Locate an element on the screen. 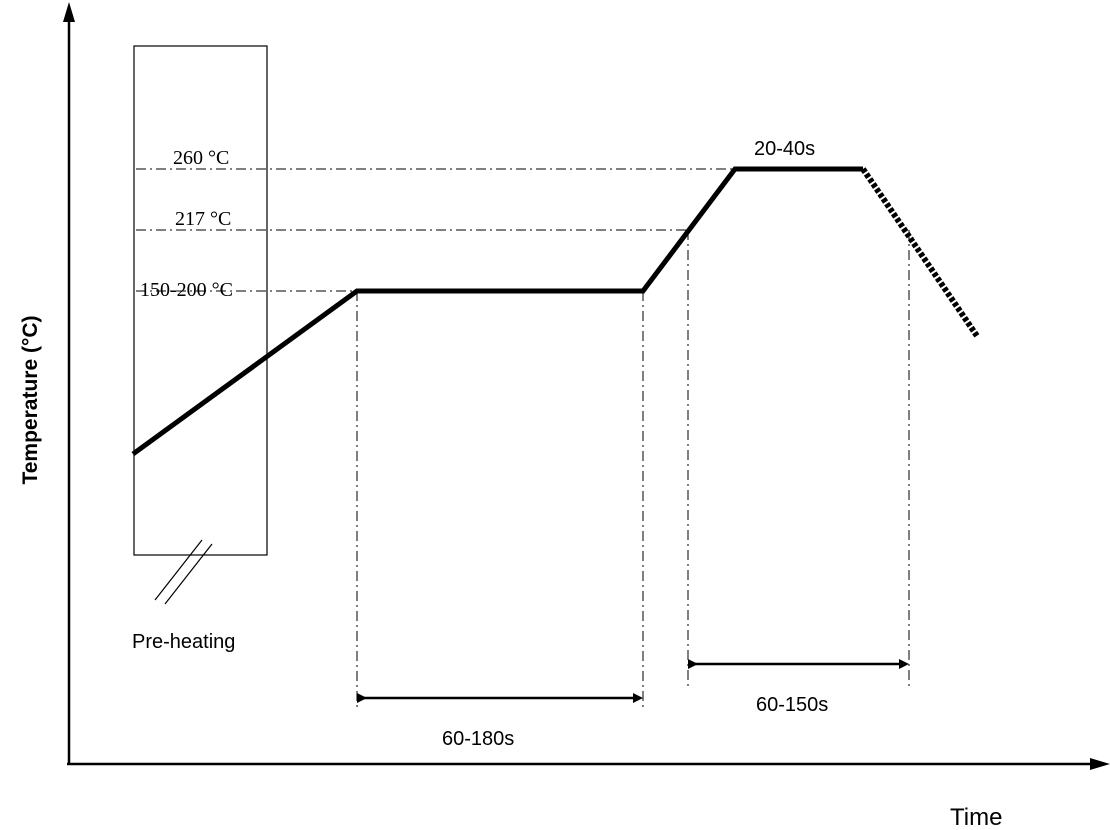 This screenshot has width=1110, height=830. preheat-zone-label: Pre-heating is located at coordinates (183, 642).